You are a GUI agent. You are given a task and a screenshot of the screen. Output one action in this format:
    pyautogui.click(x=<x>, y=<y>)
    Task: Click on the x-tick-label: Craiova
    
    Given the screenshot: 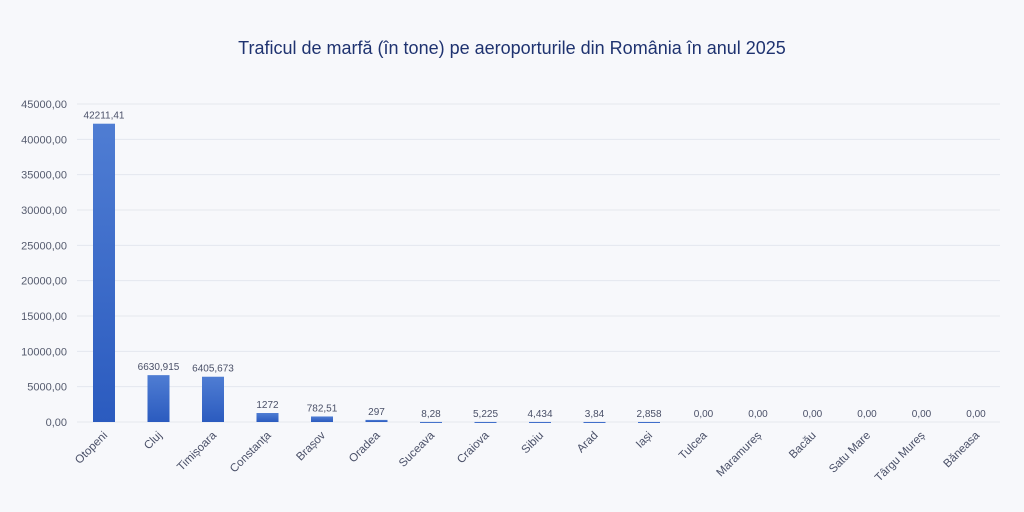 What is the action you would take?
    pyautogui.click(x=473, y=447)
    